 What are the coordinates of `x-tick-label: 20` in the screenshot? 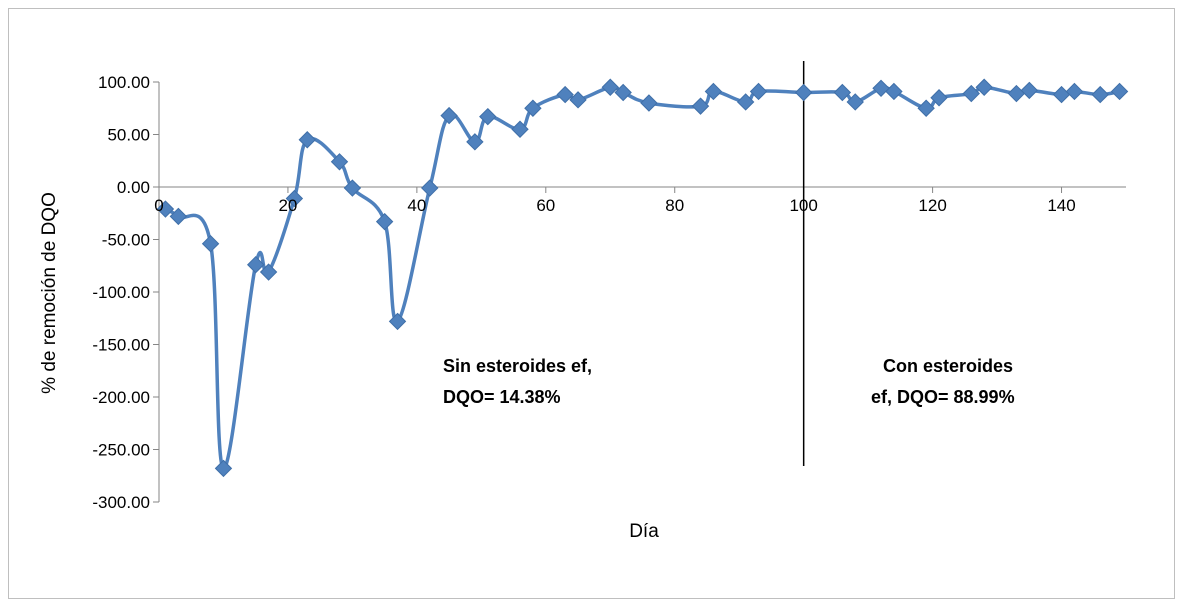 It's located at (287, 205).